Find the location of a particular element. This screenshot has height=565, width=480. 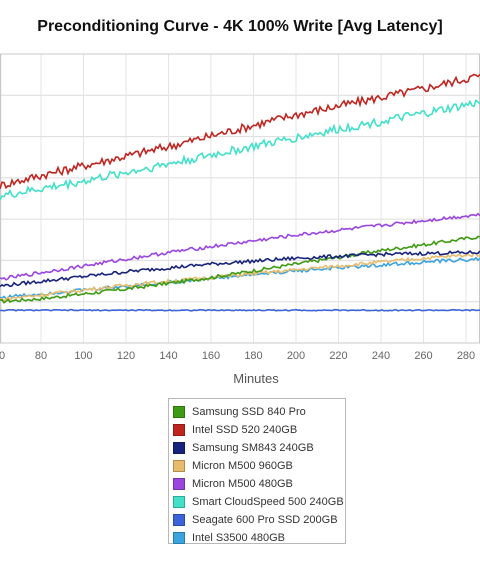

legend-label: Samsung SSD 840 Pro is located at coordinates (249, 412).